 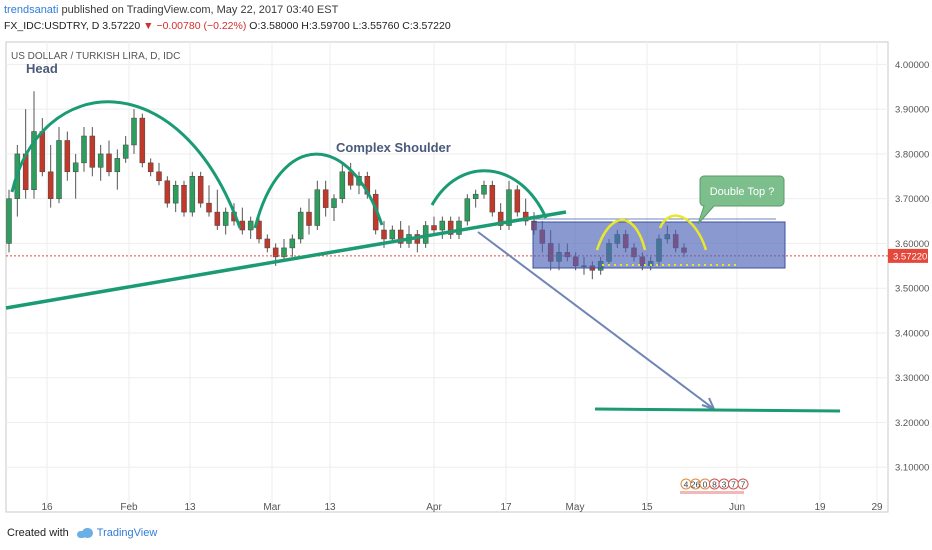 What do you see at coordinates (126, 164) in the screenshot?
I see `head-arc` at bounding box center [126, 164].